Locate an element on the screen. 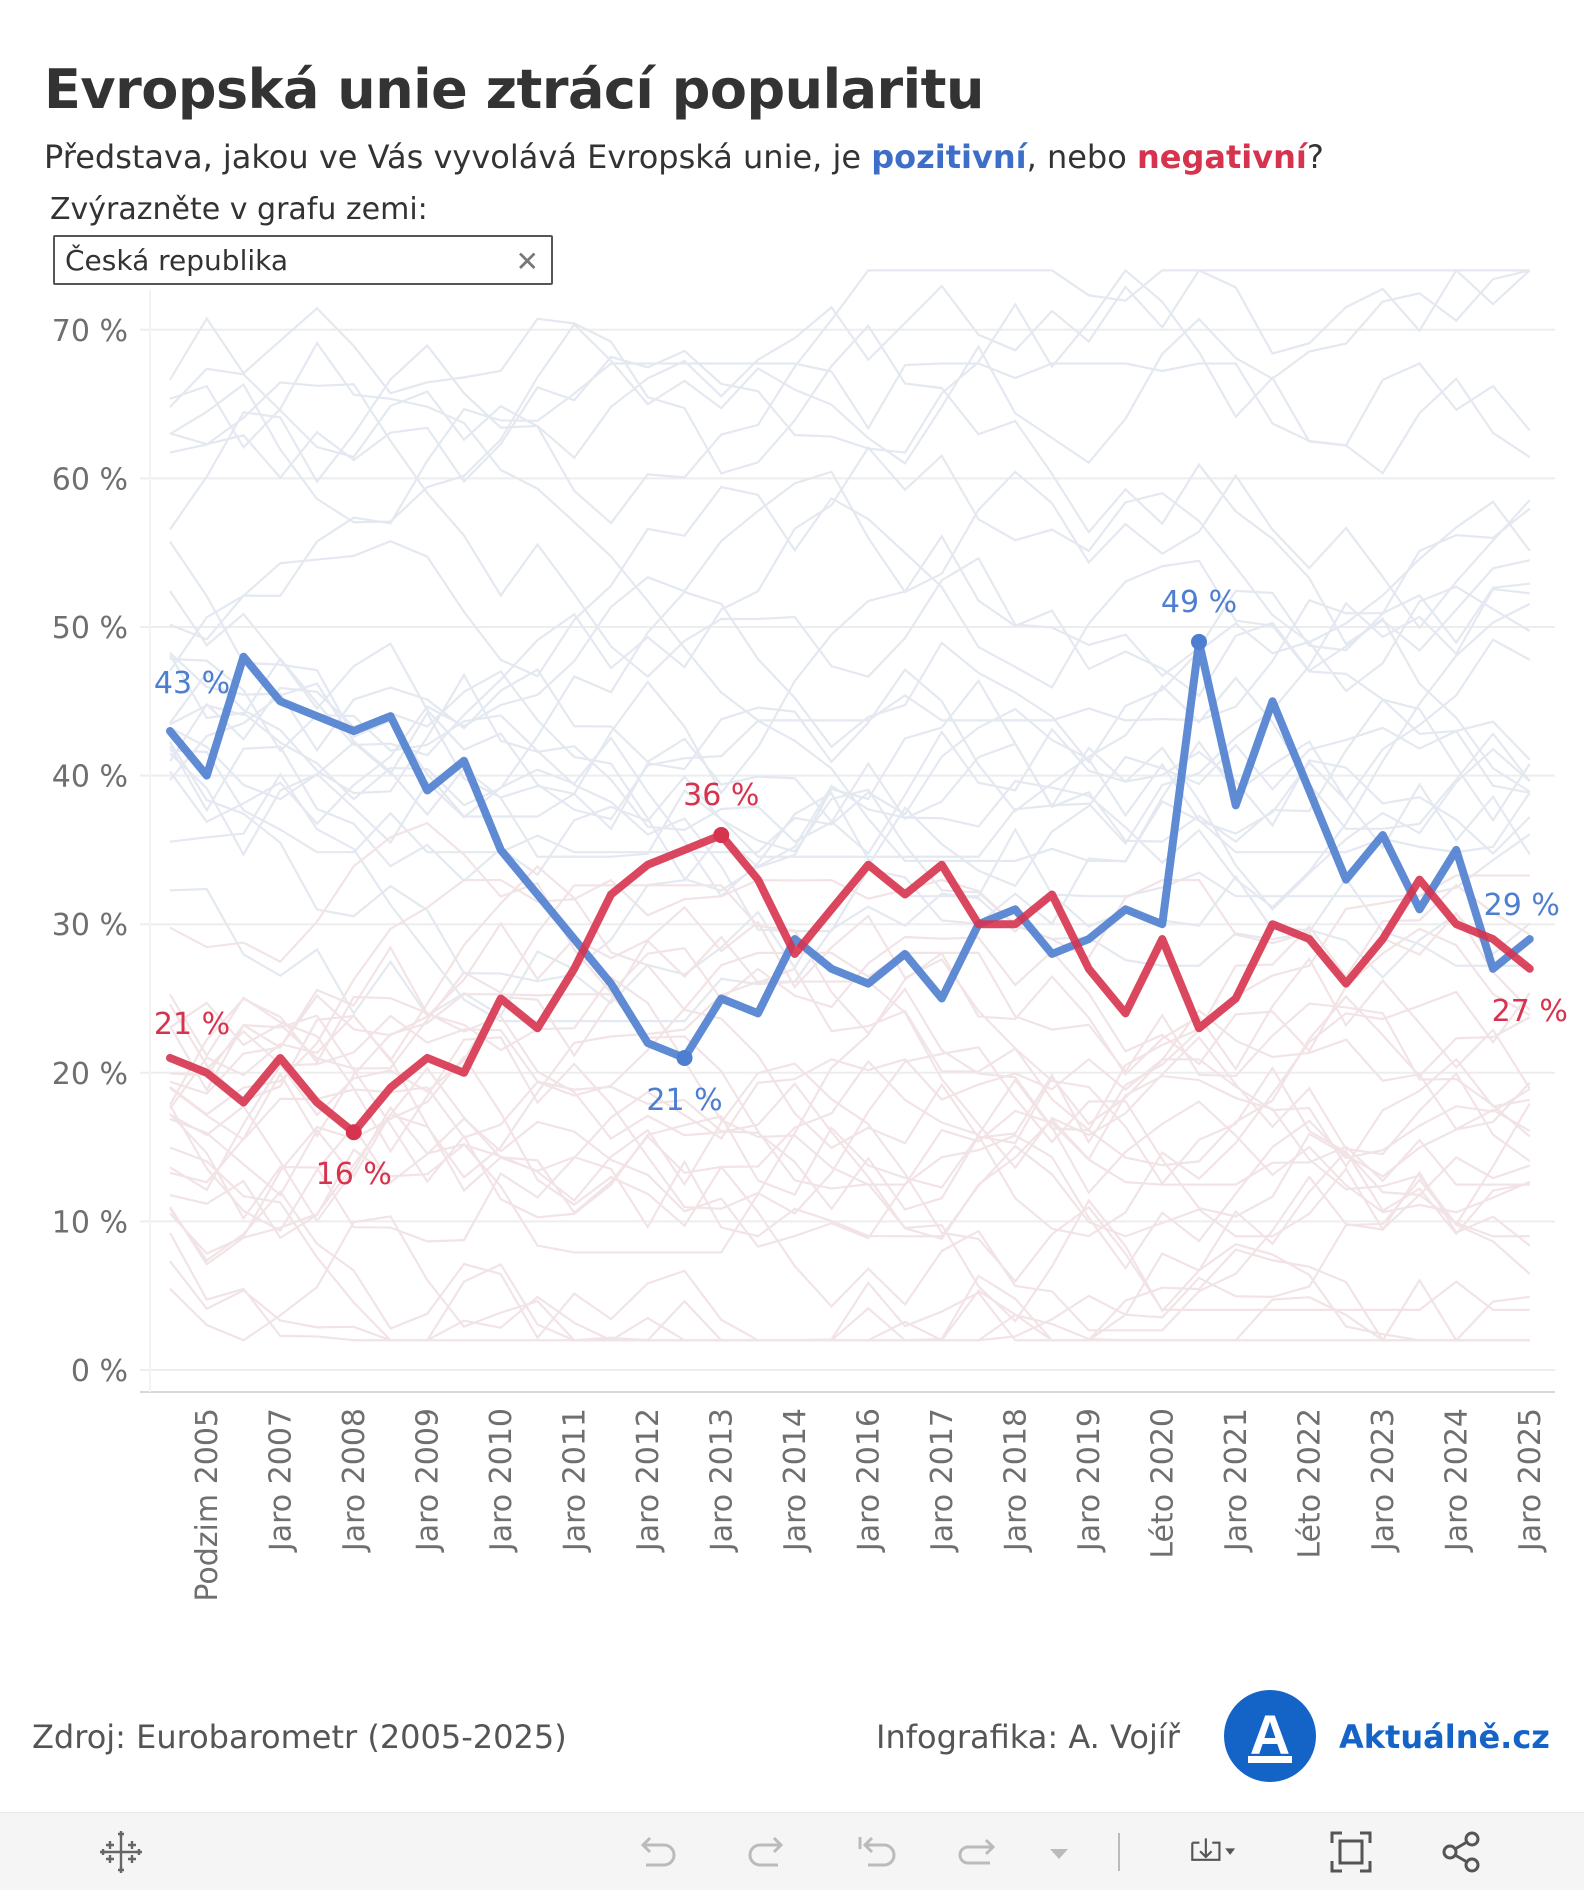  y-tick-label: 10 % is located at coordinates (90, 1222).